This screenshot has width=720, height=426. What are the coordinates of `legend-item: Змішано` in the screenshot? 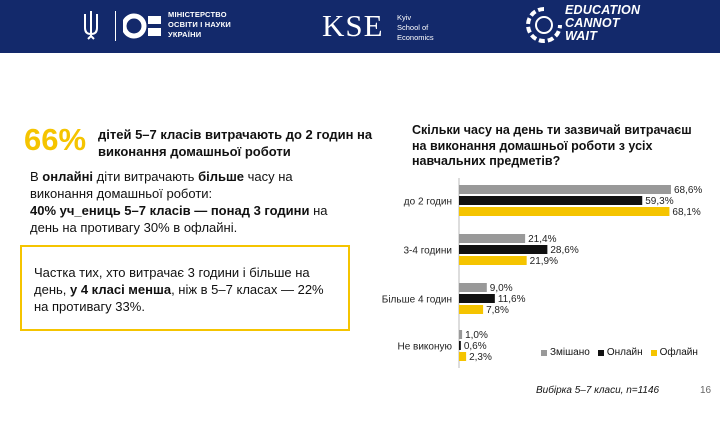 It's located at (565, 352).